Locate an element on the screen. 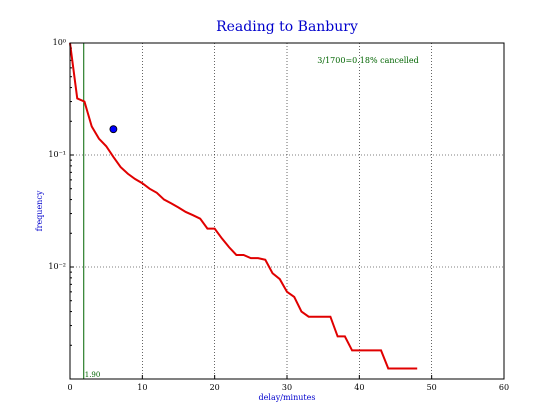 Image resolution: width=560 pixels, height=420 pixels. y-tick-label: 10⁻¹ is located at coordinates (57, 154).